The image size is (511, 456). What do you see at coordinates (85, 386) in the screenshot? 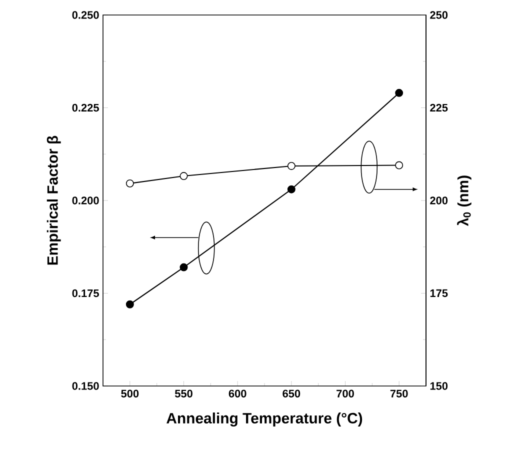
I see `y-tick-label: 0.150` at bounding box center [85, 386].